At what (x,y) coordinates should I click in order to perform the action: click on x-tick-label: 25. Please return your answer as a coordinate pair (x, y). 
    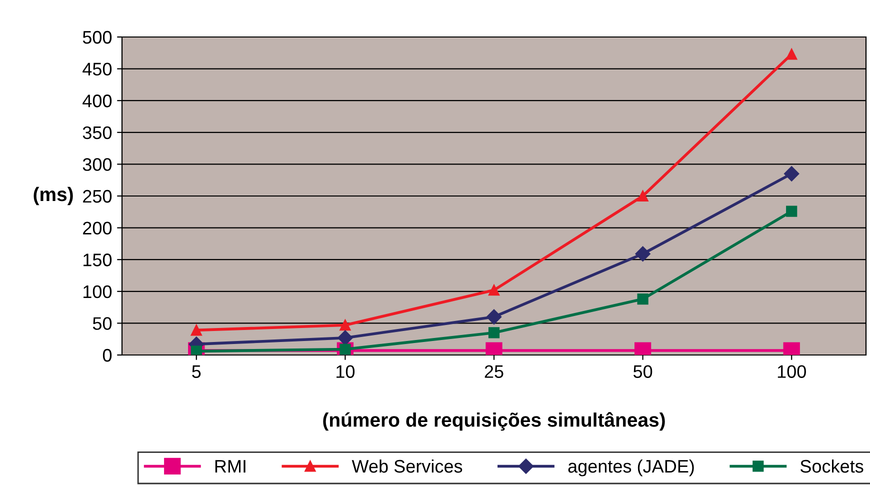
    Looking at the image, I should click on (494, 371).